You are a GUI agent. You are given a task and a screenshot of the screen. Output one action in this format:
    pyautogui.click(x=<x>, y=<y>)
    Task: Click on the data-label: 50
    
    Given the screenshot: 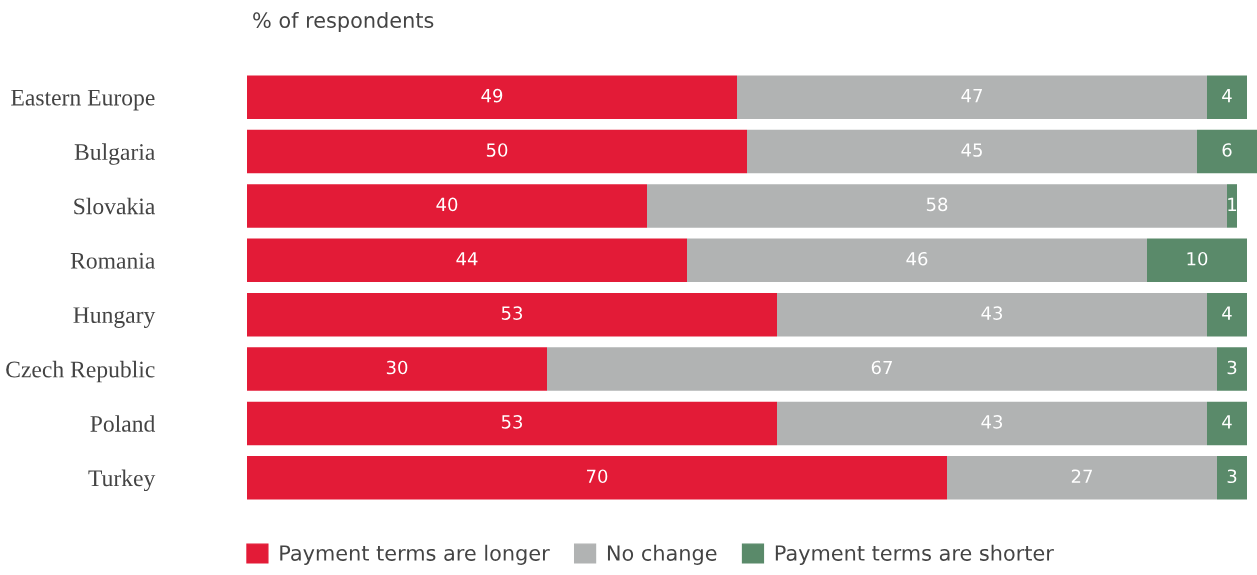 What is the action you would take?
    pyautogui.click(x=497, y=150)
    